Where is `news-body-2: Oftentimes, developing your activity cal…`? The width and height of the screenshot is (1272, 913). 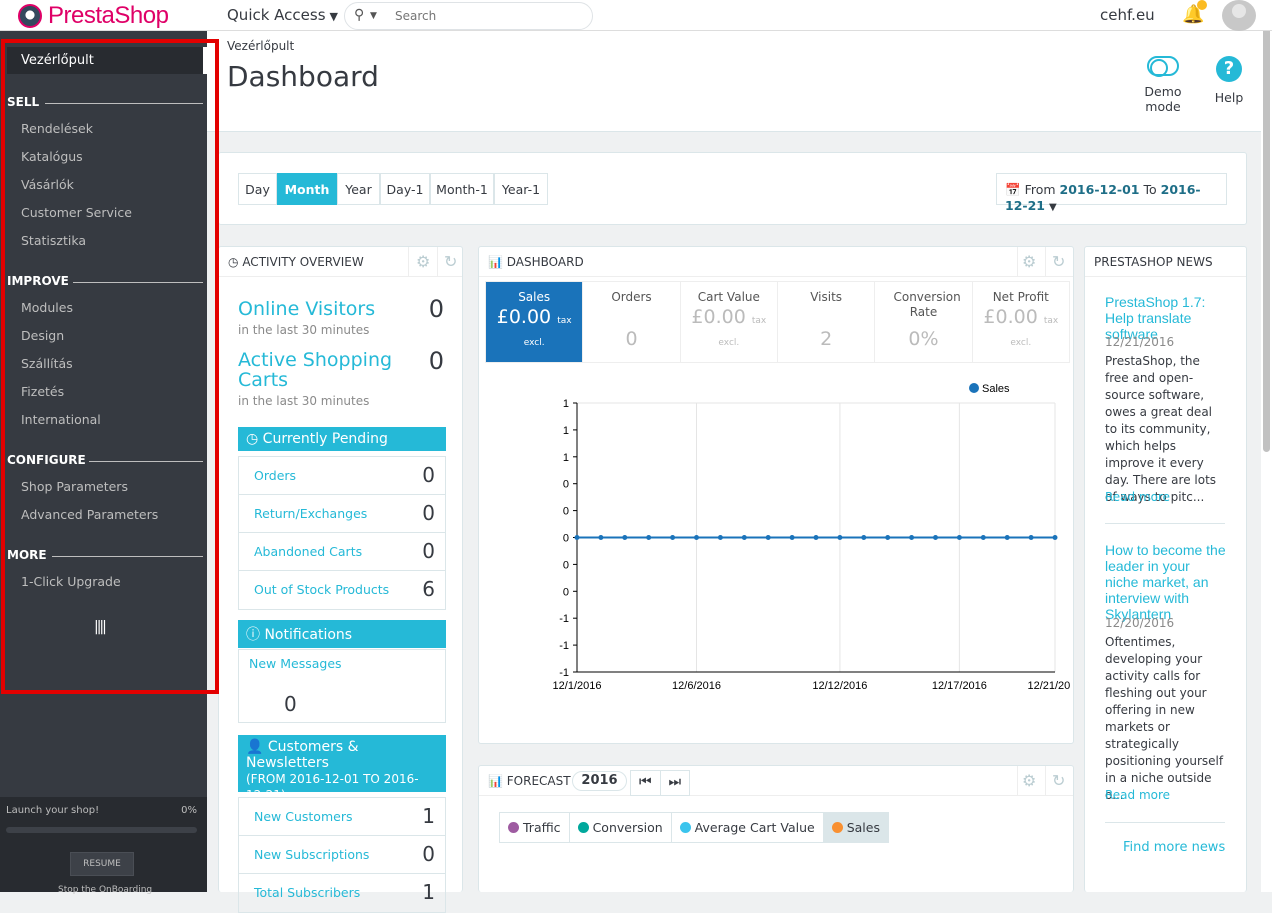 news-body-2: Oftentimes, developing your activity cal… is located at coordinates (1164, 718).